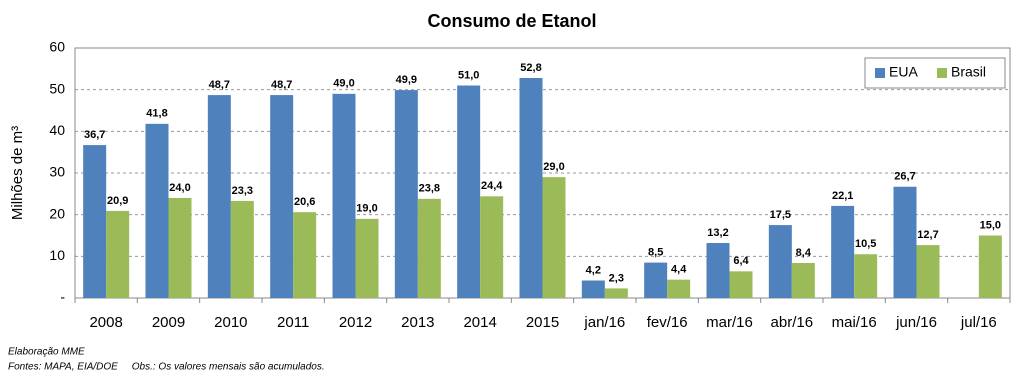  Describe the element at coordinates (667, 322) in the screenshot. I see `x-tick-label: fev/16` at that location.